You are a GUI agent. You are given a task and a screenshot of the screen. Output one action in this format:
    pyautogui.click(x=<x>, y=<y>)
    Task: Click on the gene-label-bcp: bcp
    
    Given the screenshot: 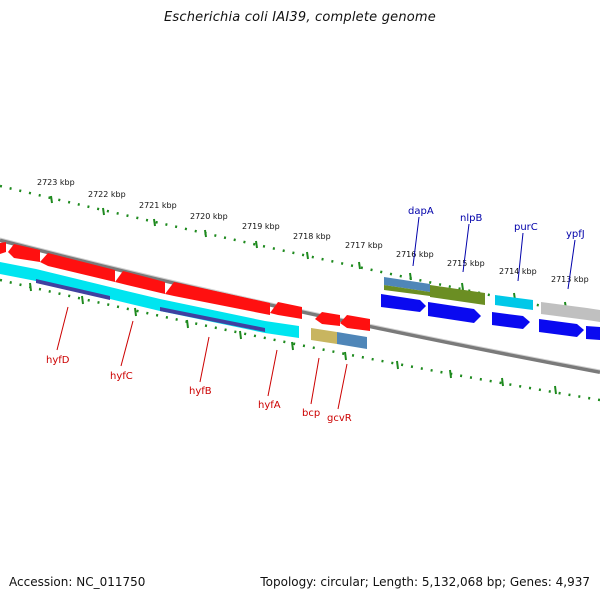 What is the action you would take?
    pyautogui.click(x=311, y=413)
    